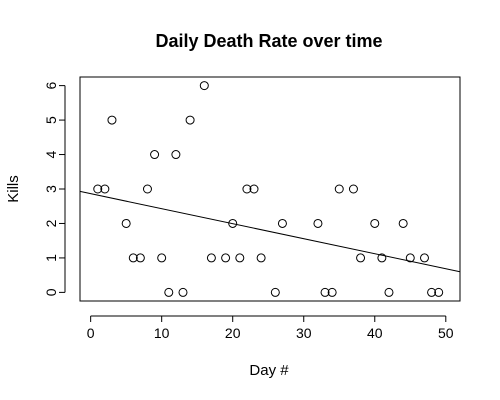 The width and height of the screenshot is (500, 400). I want to click on y-axis: 0 1 2 3 4 5 6, so click(54, 189).